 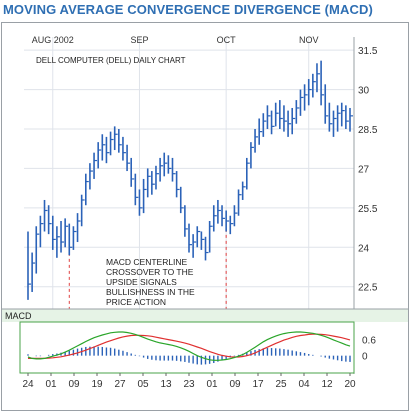 What do you see at coordinates (143, 384) in the screenshot?
I see `date-tick-label: 05` at bounding box center [143, 384].